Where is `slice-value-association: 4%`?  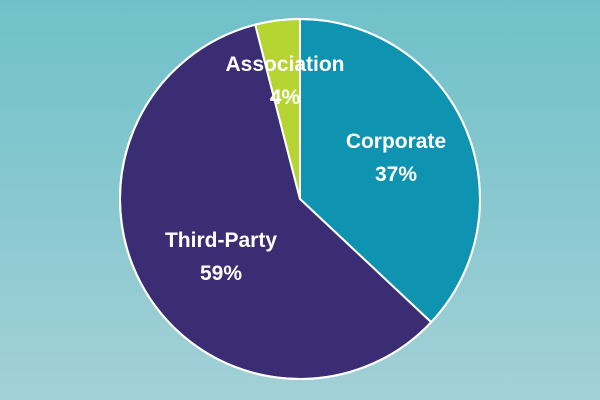 slice-value-association: 4% is located at coordinates (285, 97).